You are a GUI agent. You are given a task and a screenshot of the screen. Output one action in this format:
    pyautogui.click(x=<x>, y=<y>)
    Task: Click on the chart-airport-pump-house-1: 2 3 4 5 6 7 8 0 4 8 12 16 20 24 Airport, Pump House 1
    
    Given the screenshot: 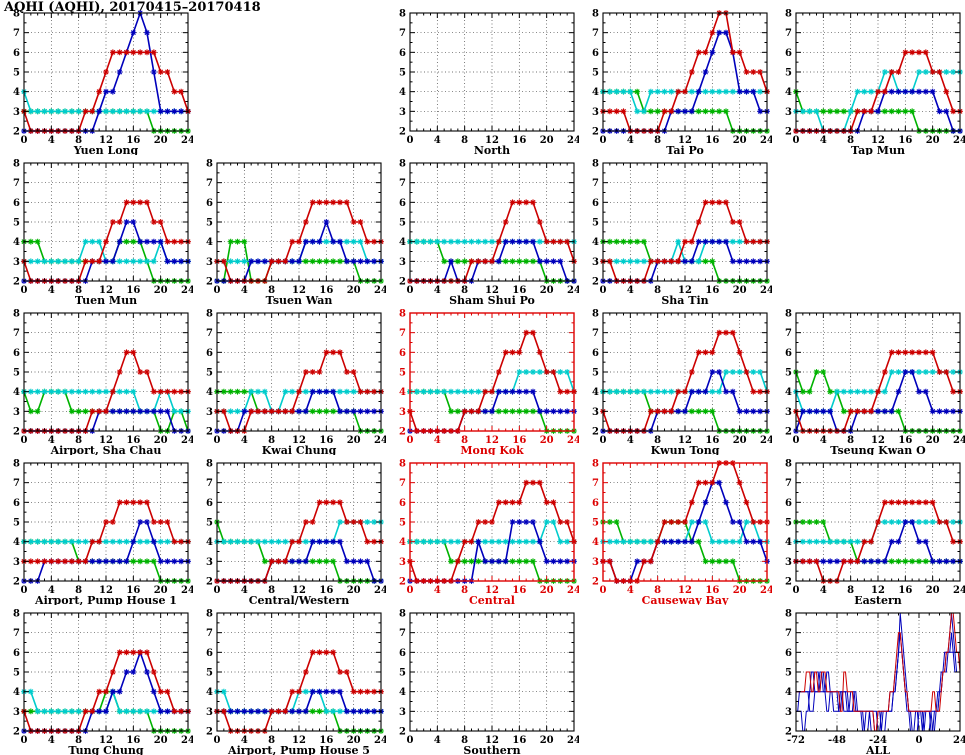 What is the action you would take?
    pyautogui.click(x=96, y=530)
    